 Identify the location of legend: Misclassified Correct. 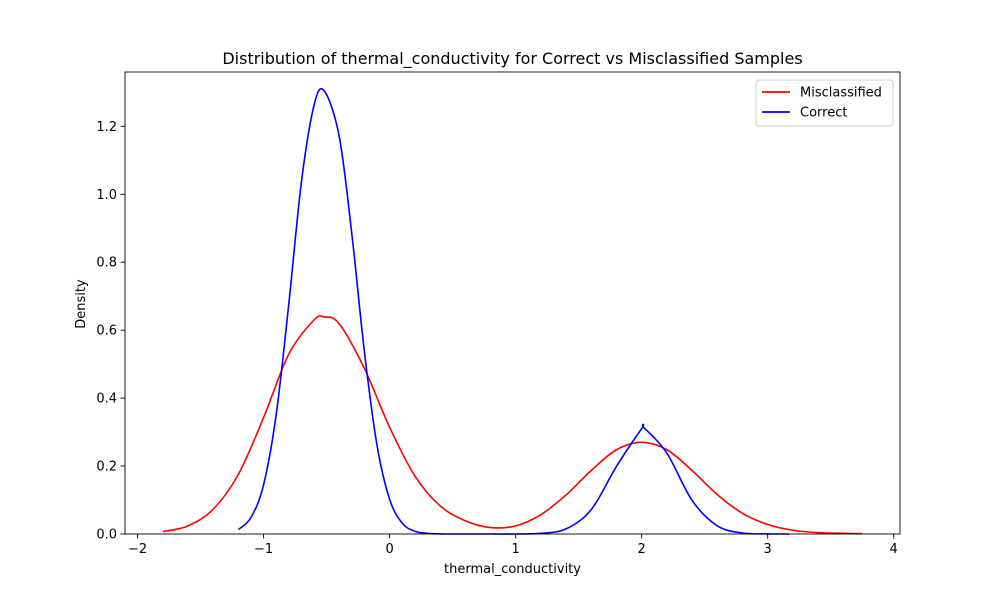
(824, 103).